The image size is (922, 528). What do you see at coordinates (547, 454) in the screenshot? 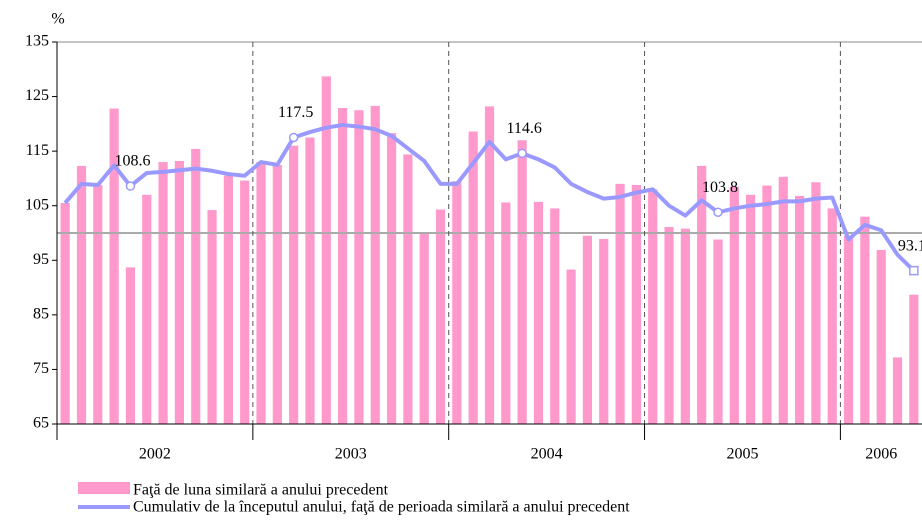
I see `x-group-label: 2004` at bounding box center [547, 454].